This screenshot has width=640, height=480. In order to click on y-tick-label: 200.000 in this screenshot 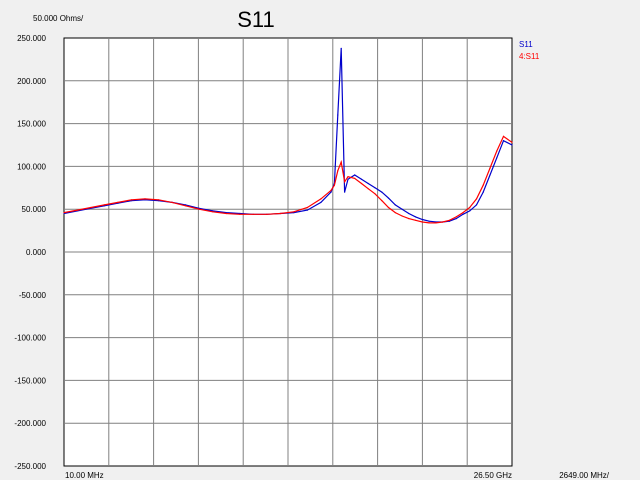, I will do `click(31, 81)`.